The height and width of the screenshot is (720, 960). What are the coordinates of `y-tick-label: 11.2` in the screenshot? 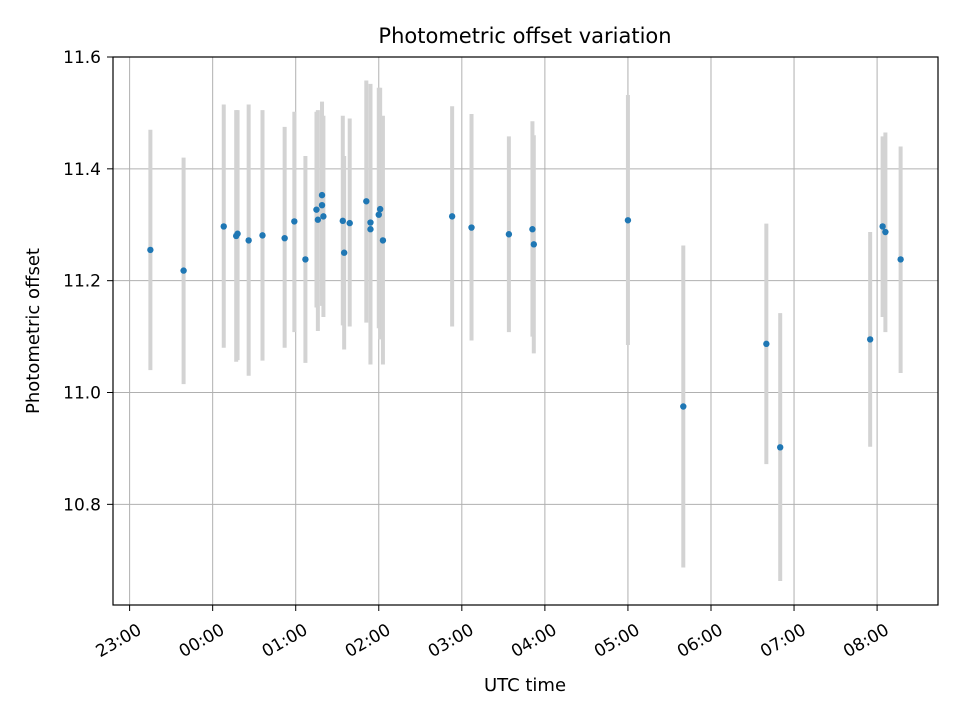 It's located at (82, 282).